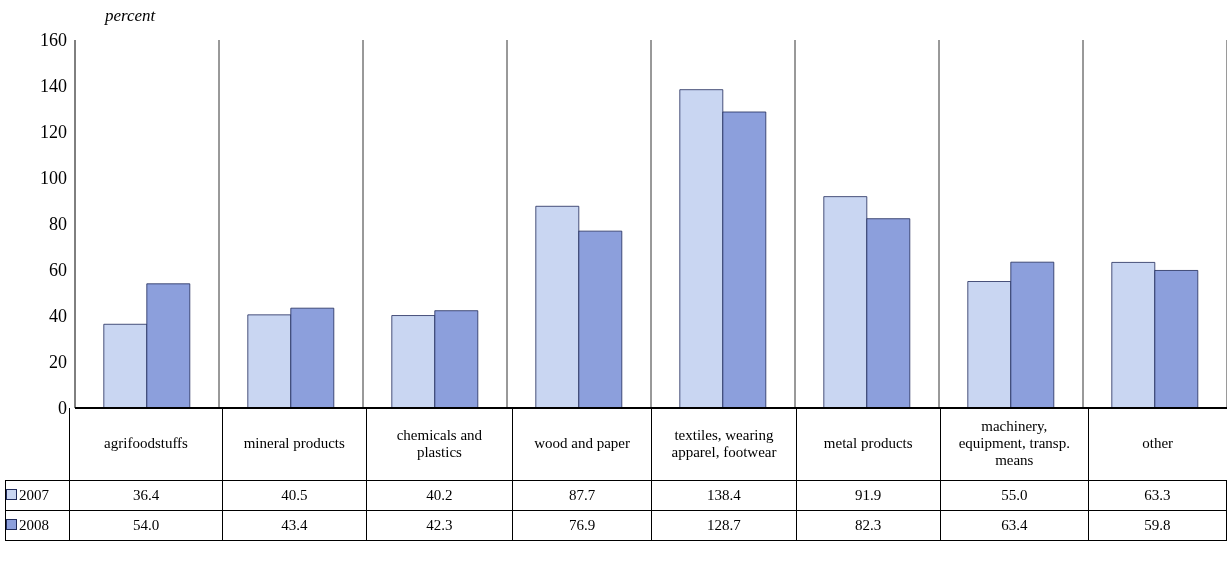  What do you see at coordinates (1014, 495) in the screenshot?
I see `data-label: 55.0` at bounding box center [1014, 495].